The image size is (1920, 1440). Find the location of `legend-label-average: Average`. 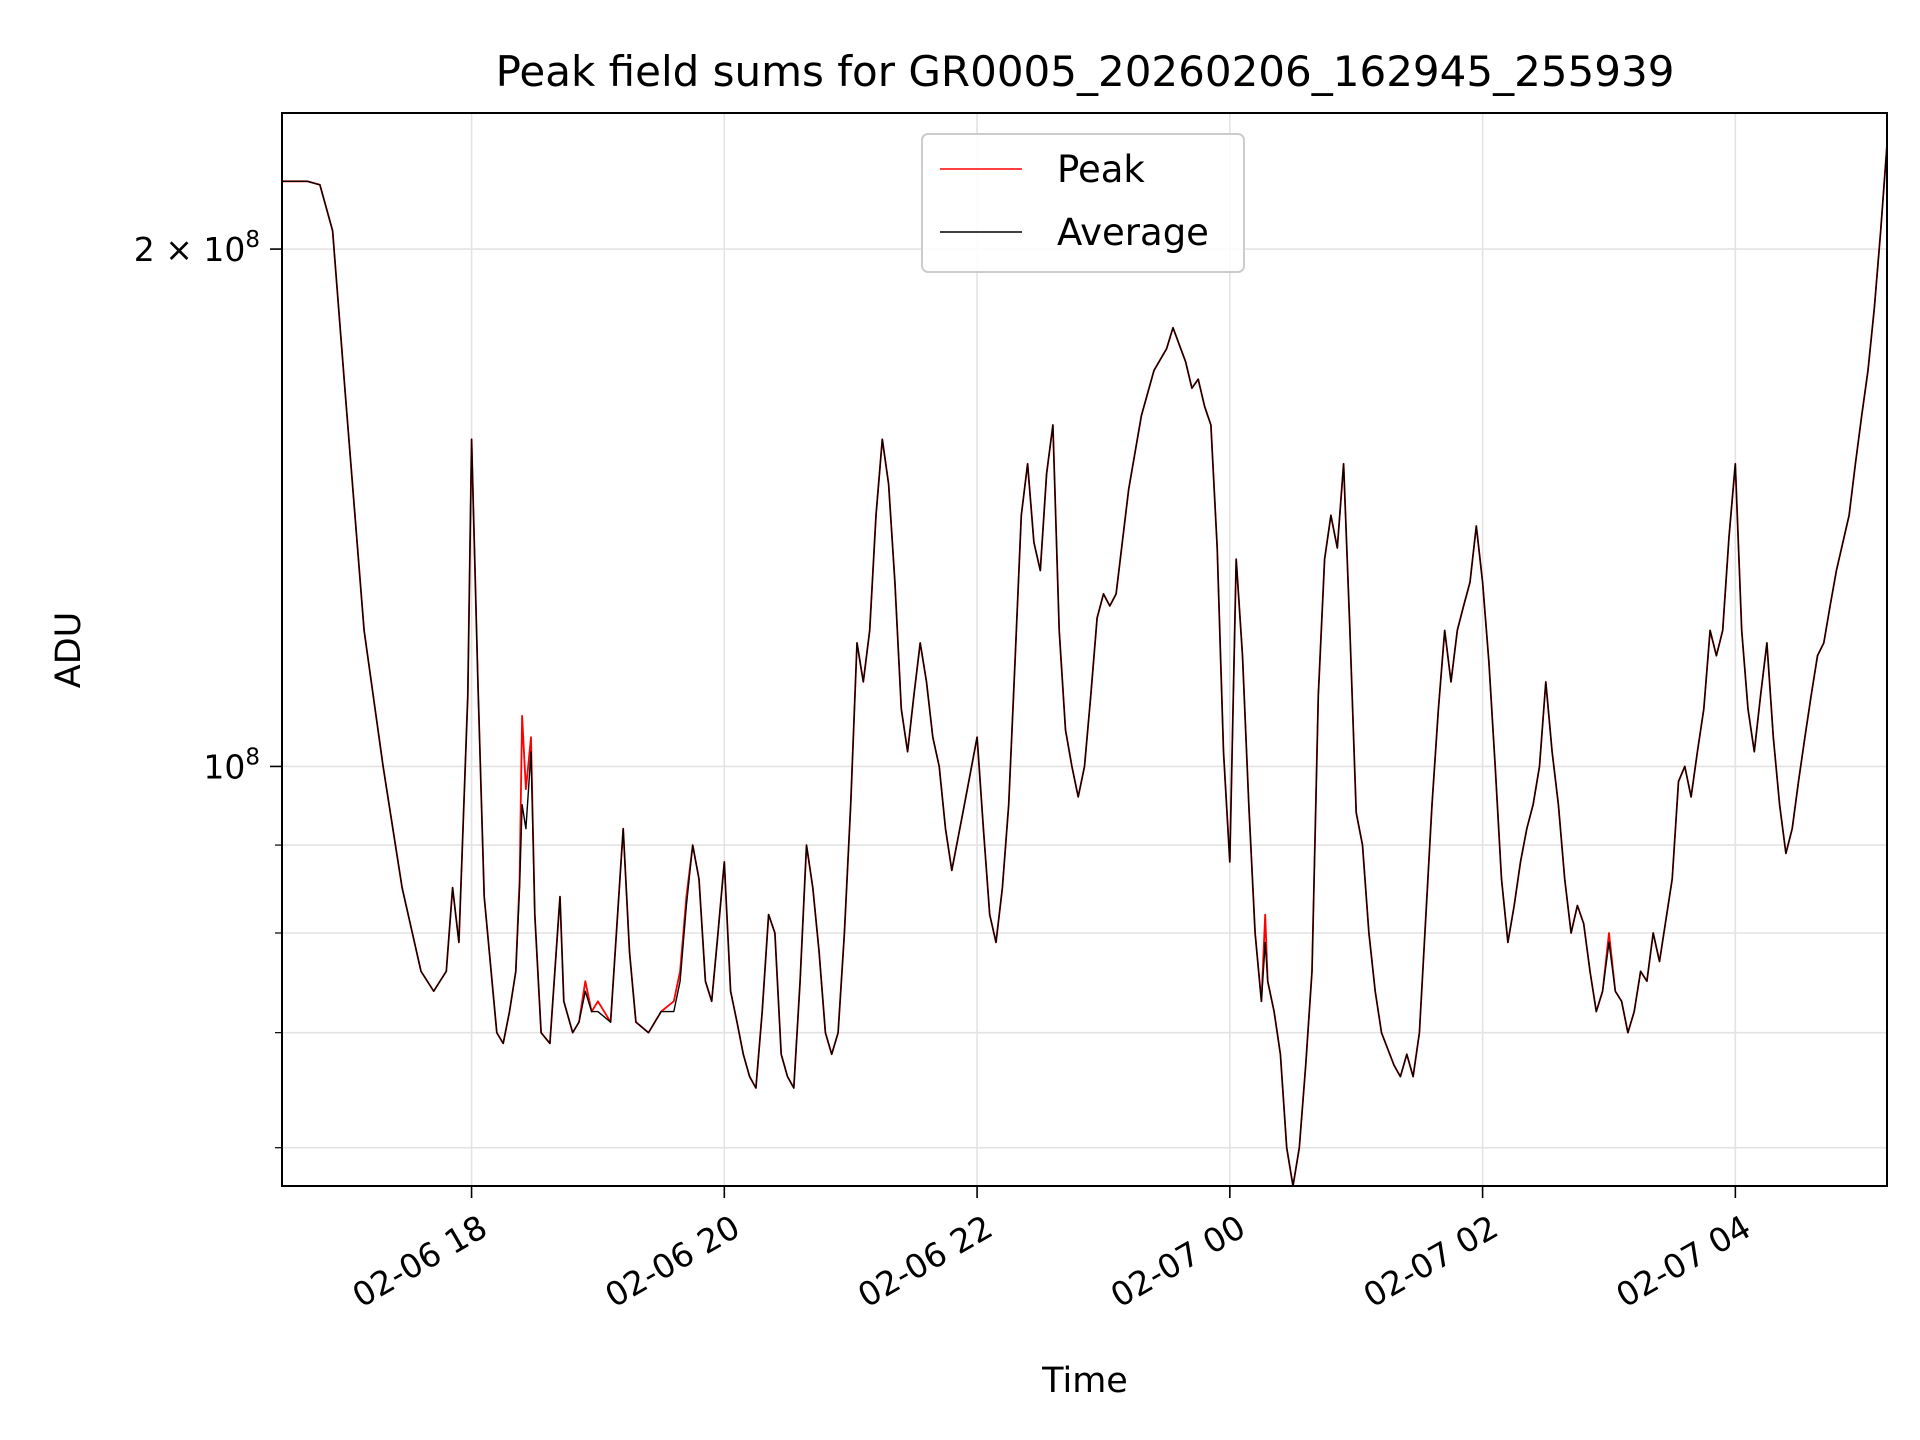

legend-label-average: Average is located at coordinates (1133, 232).